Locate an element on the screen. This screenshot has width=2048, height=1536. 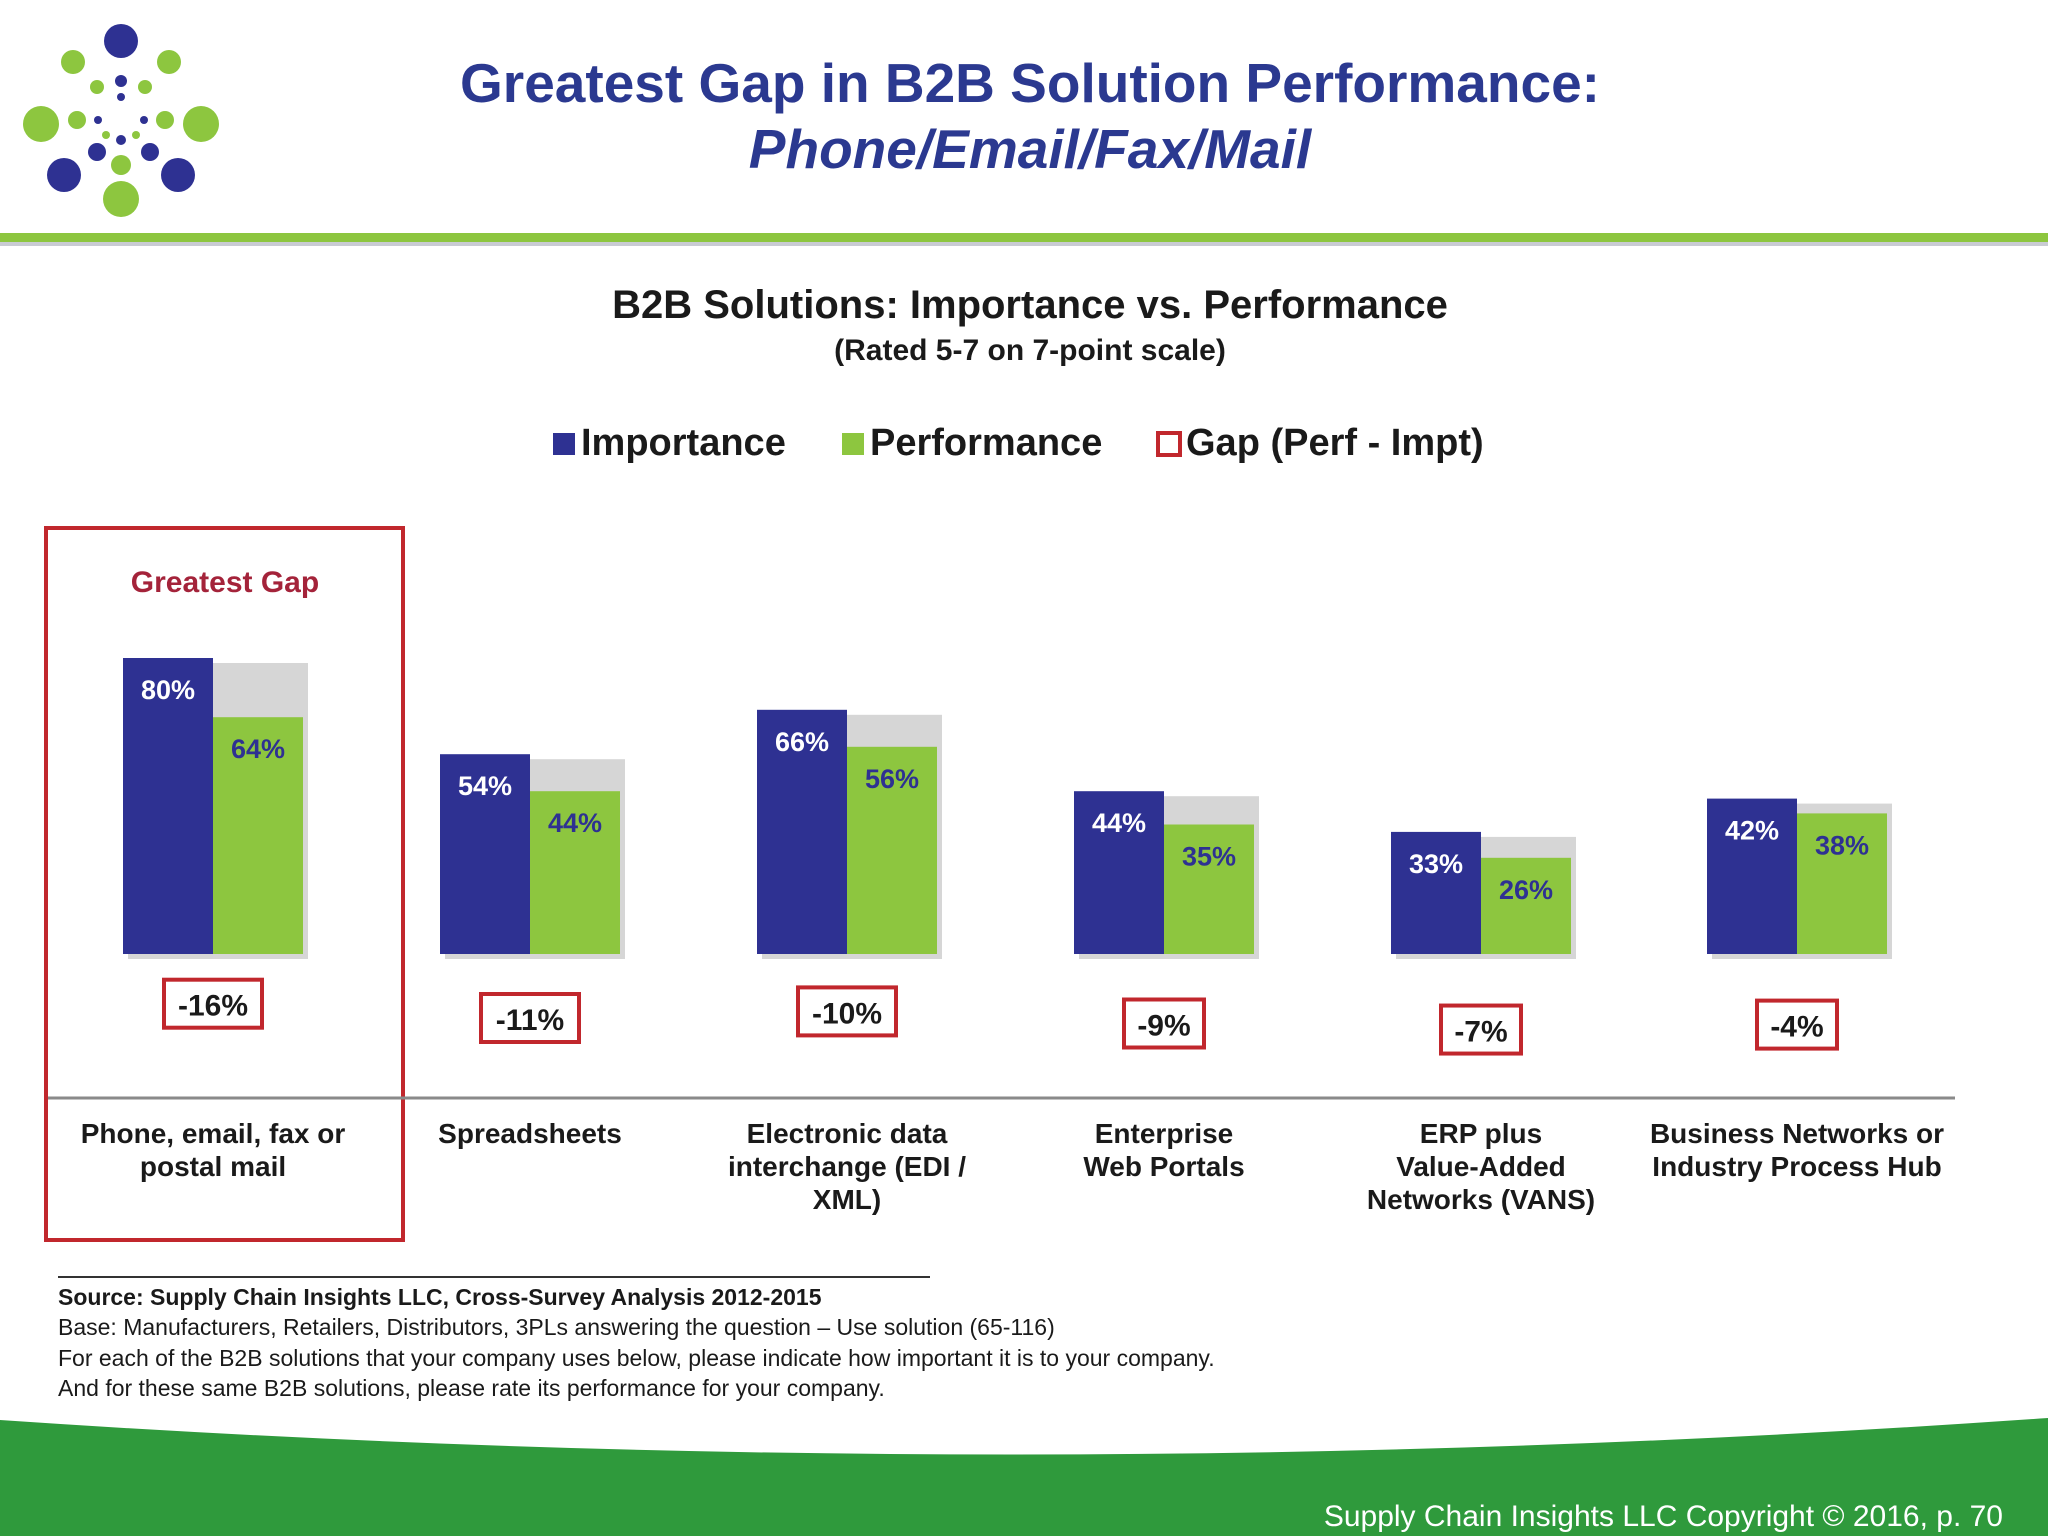
performance-value-label: 64% is located at coordinates (258, 749).